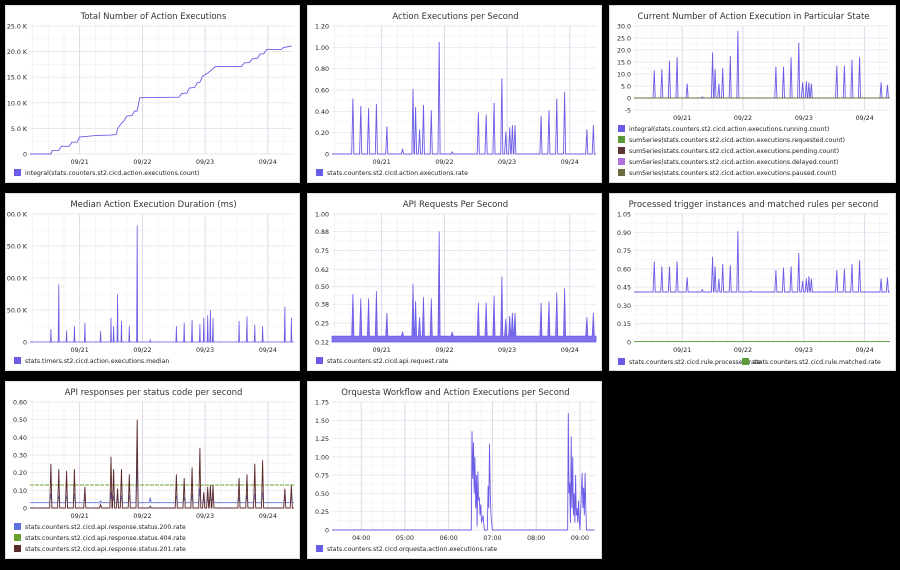 This screenshot has width=900, height=570. I want to click on chart-title: API responses per status code per second, so click(154, 393).